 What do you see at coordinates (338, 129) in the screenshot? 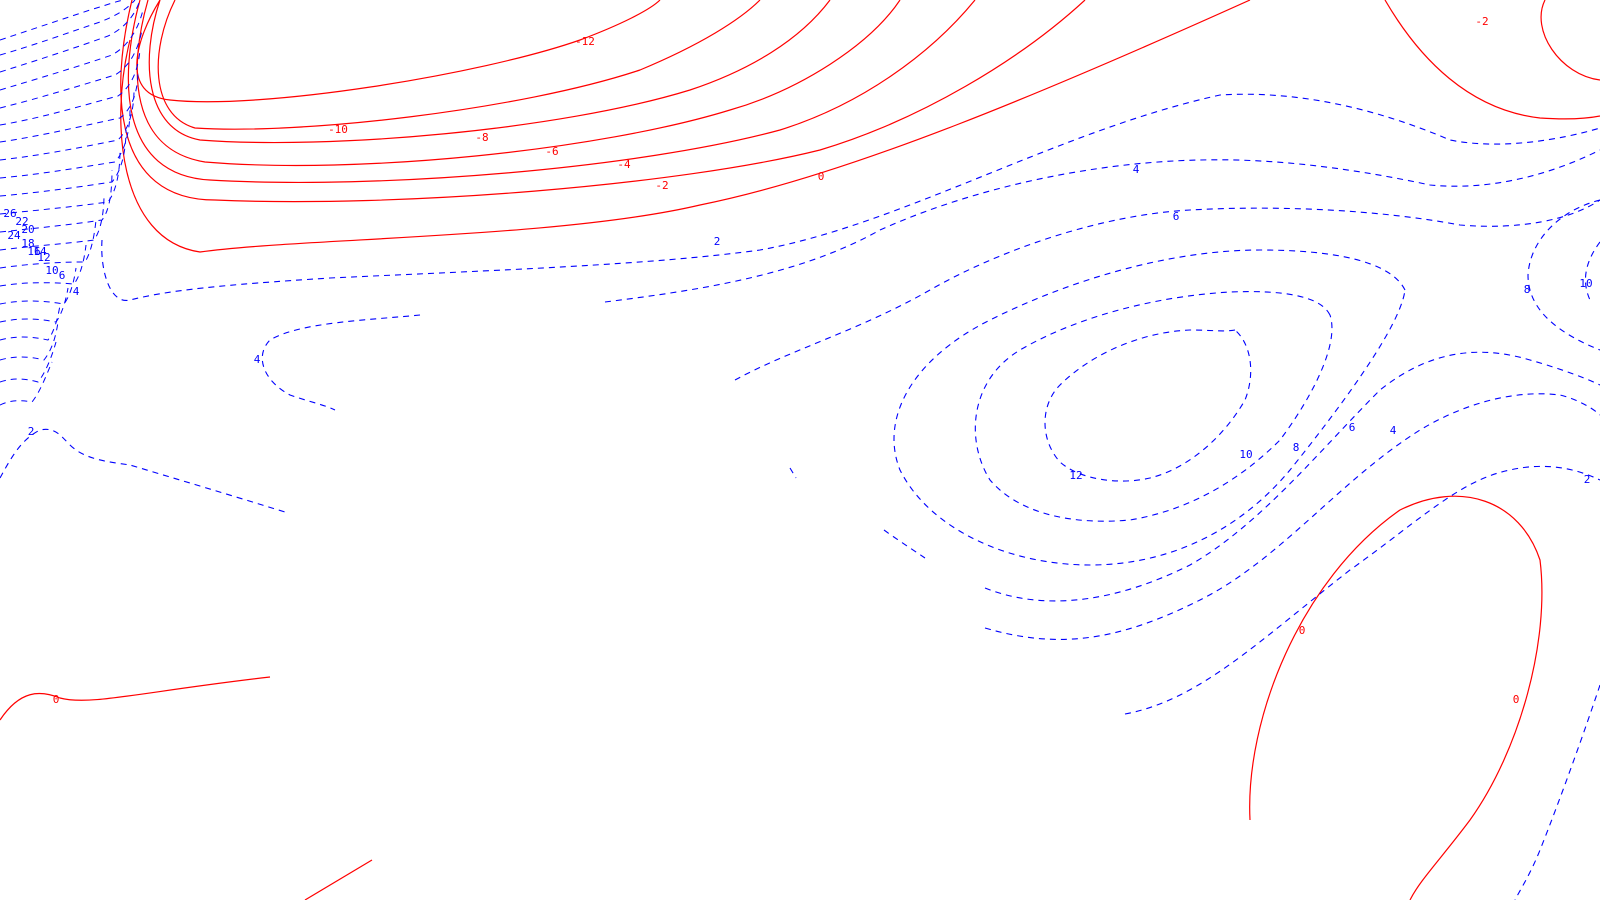
I see `contour-label: -10` at bounding box center [338, 129].